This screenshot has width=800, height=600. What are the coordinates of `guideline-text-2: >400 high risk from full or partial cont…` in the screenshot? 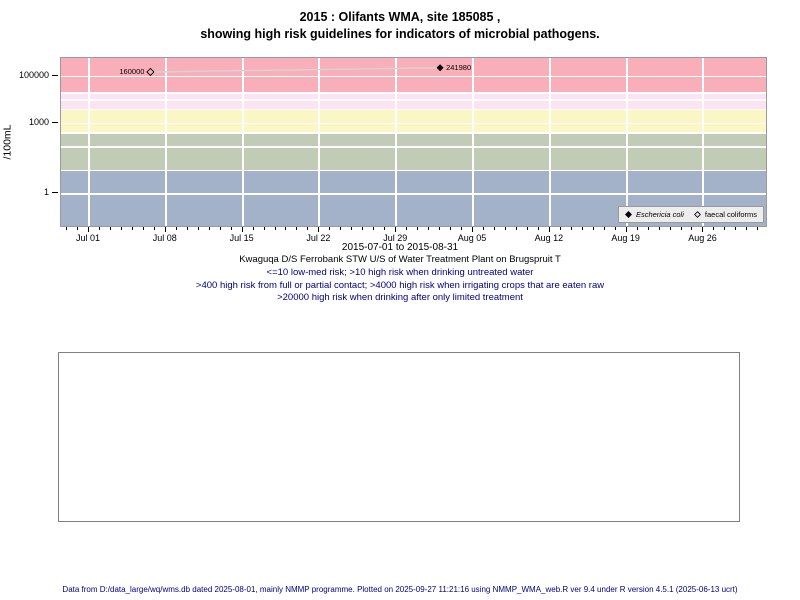 It's located at (400, 285).